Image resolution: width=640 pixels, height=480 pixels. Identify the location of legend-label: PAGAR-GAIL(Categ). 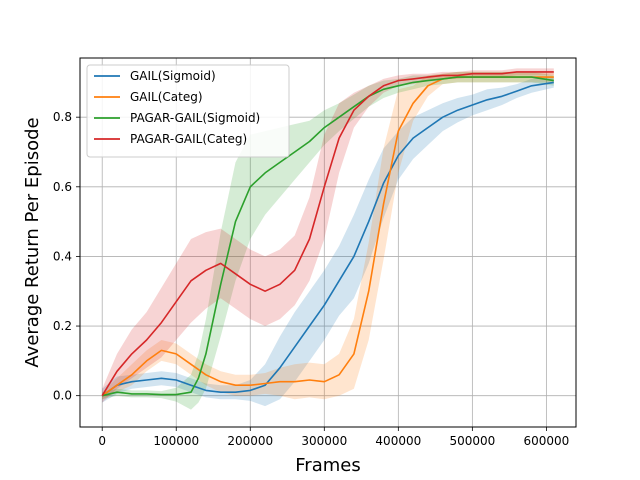
(188, 139).